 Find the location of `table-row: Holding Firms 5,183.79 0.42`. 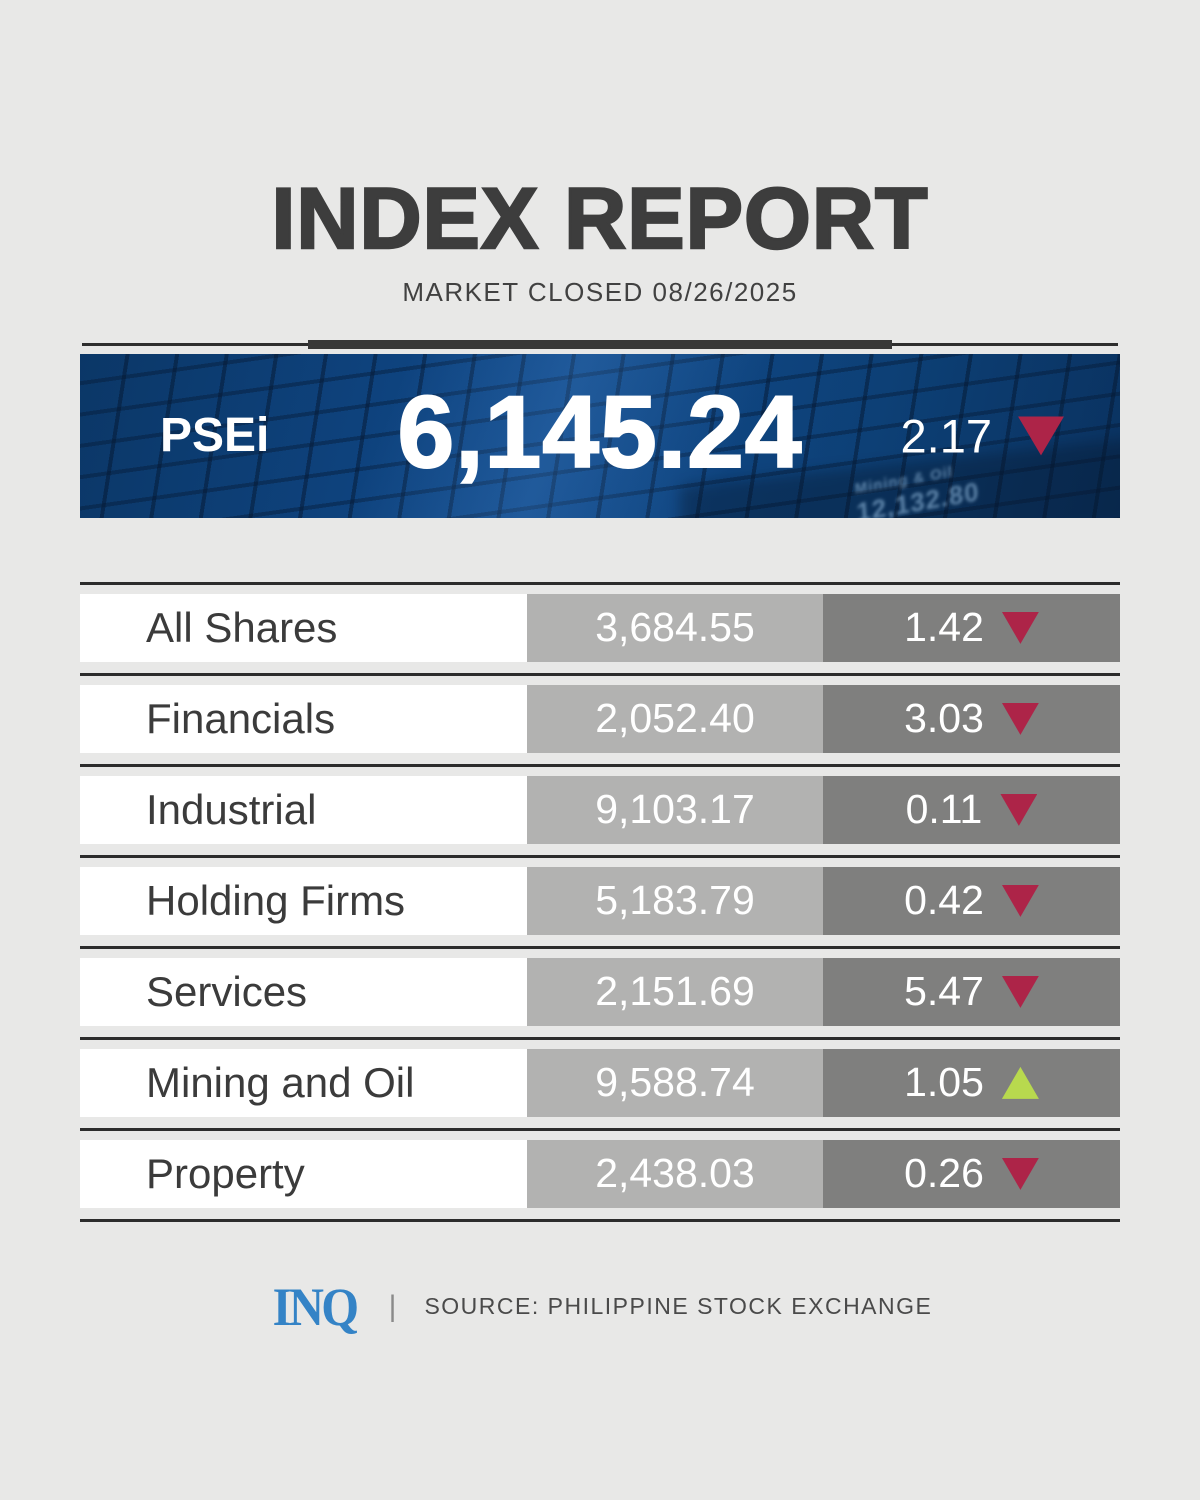

table-row: Holding Firms 5,183.79 0.42 is located at coordinates (600, 900).